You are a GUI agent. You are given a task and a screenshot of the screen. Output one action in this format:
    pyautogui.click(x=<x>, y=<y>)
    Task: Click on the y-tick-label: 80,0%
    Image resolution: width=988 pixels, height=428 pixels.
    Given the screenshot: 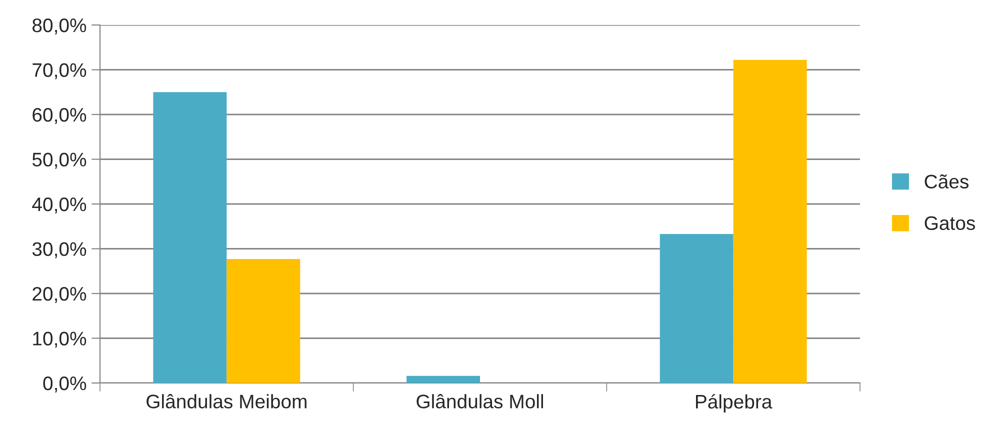 What is the action you would take?
    pyautogui.click(x=59, y=26)
    